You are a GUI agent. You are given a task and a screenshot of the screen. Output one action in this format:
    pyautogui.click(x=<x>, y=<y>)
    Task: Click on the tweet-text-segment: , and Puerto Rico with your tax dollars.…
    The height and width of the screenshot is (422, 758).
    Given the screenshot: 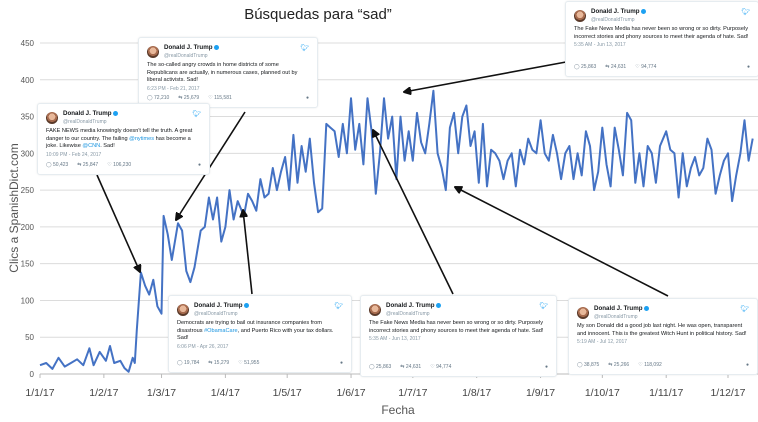 What is the action you would take?
    pyautogui.click(x=255, y=334)
    